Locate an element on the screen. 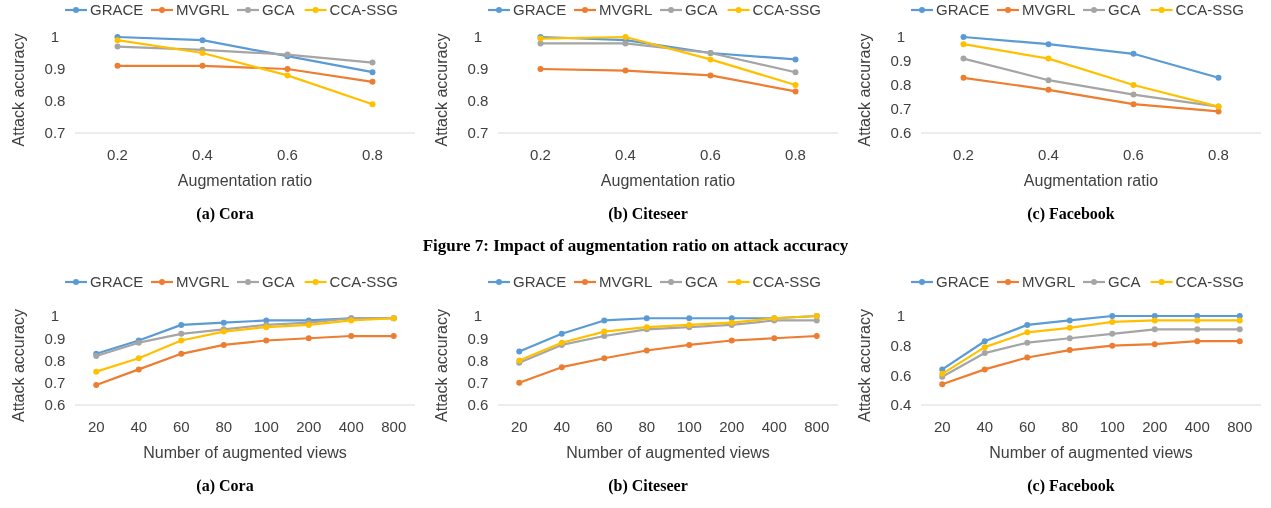 Image resolution: width=1271 pixels, height=508 pixels. x-axis-title: Augmentation ratio is located at coordinates (668, 180).